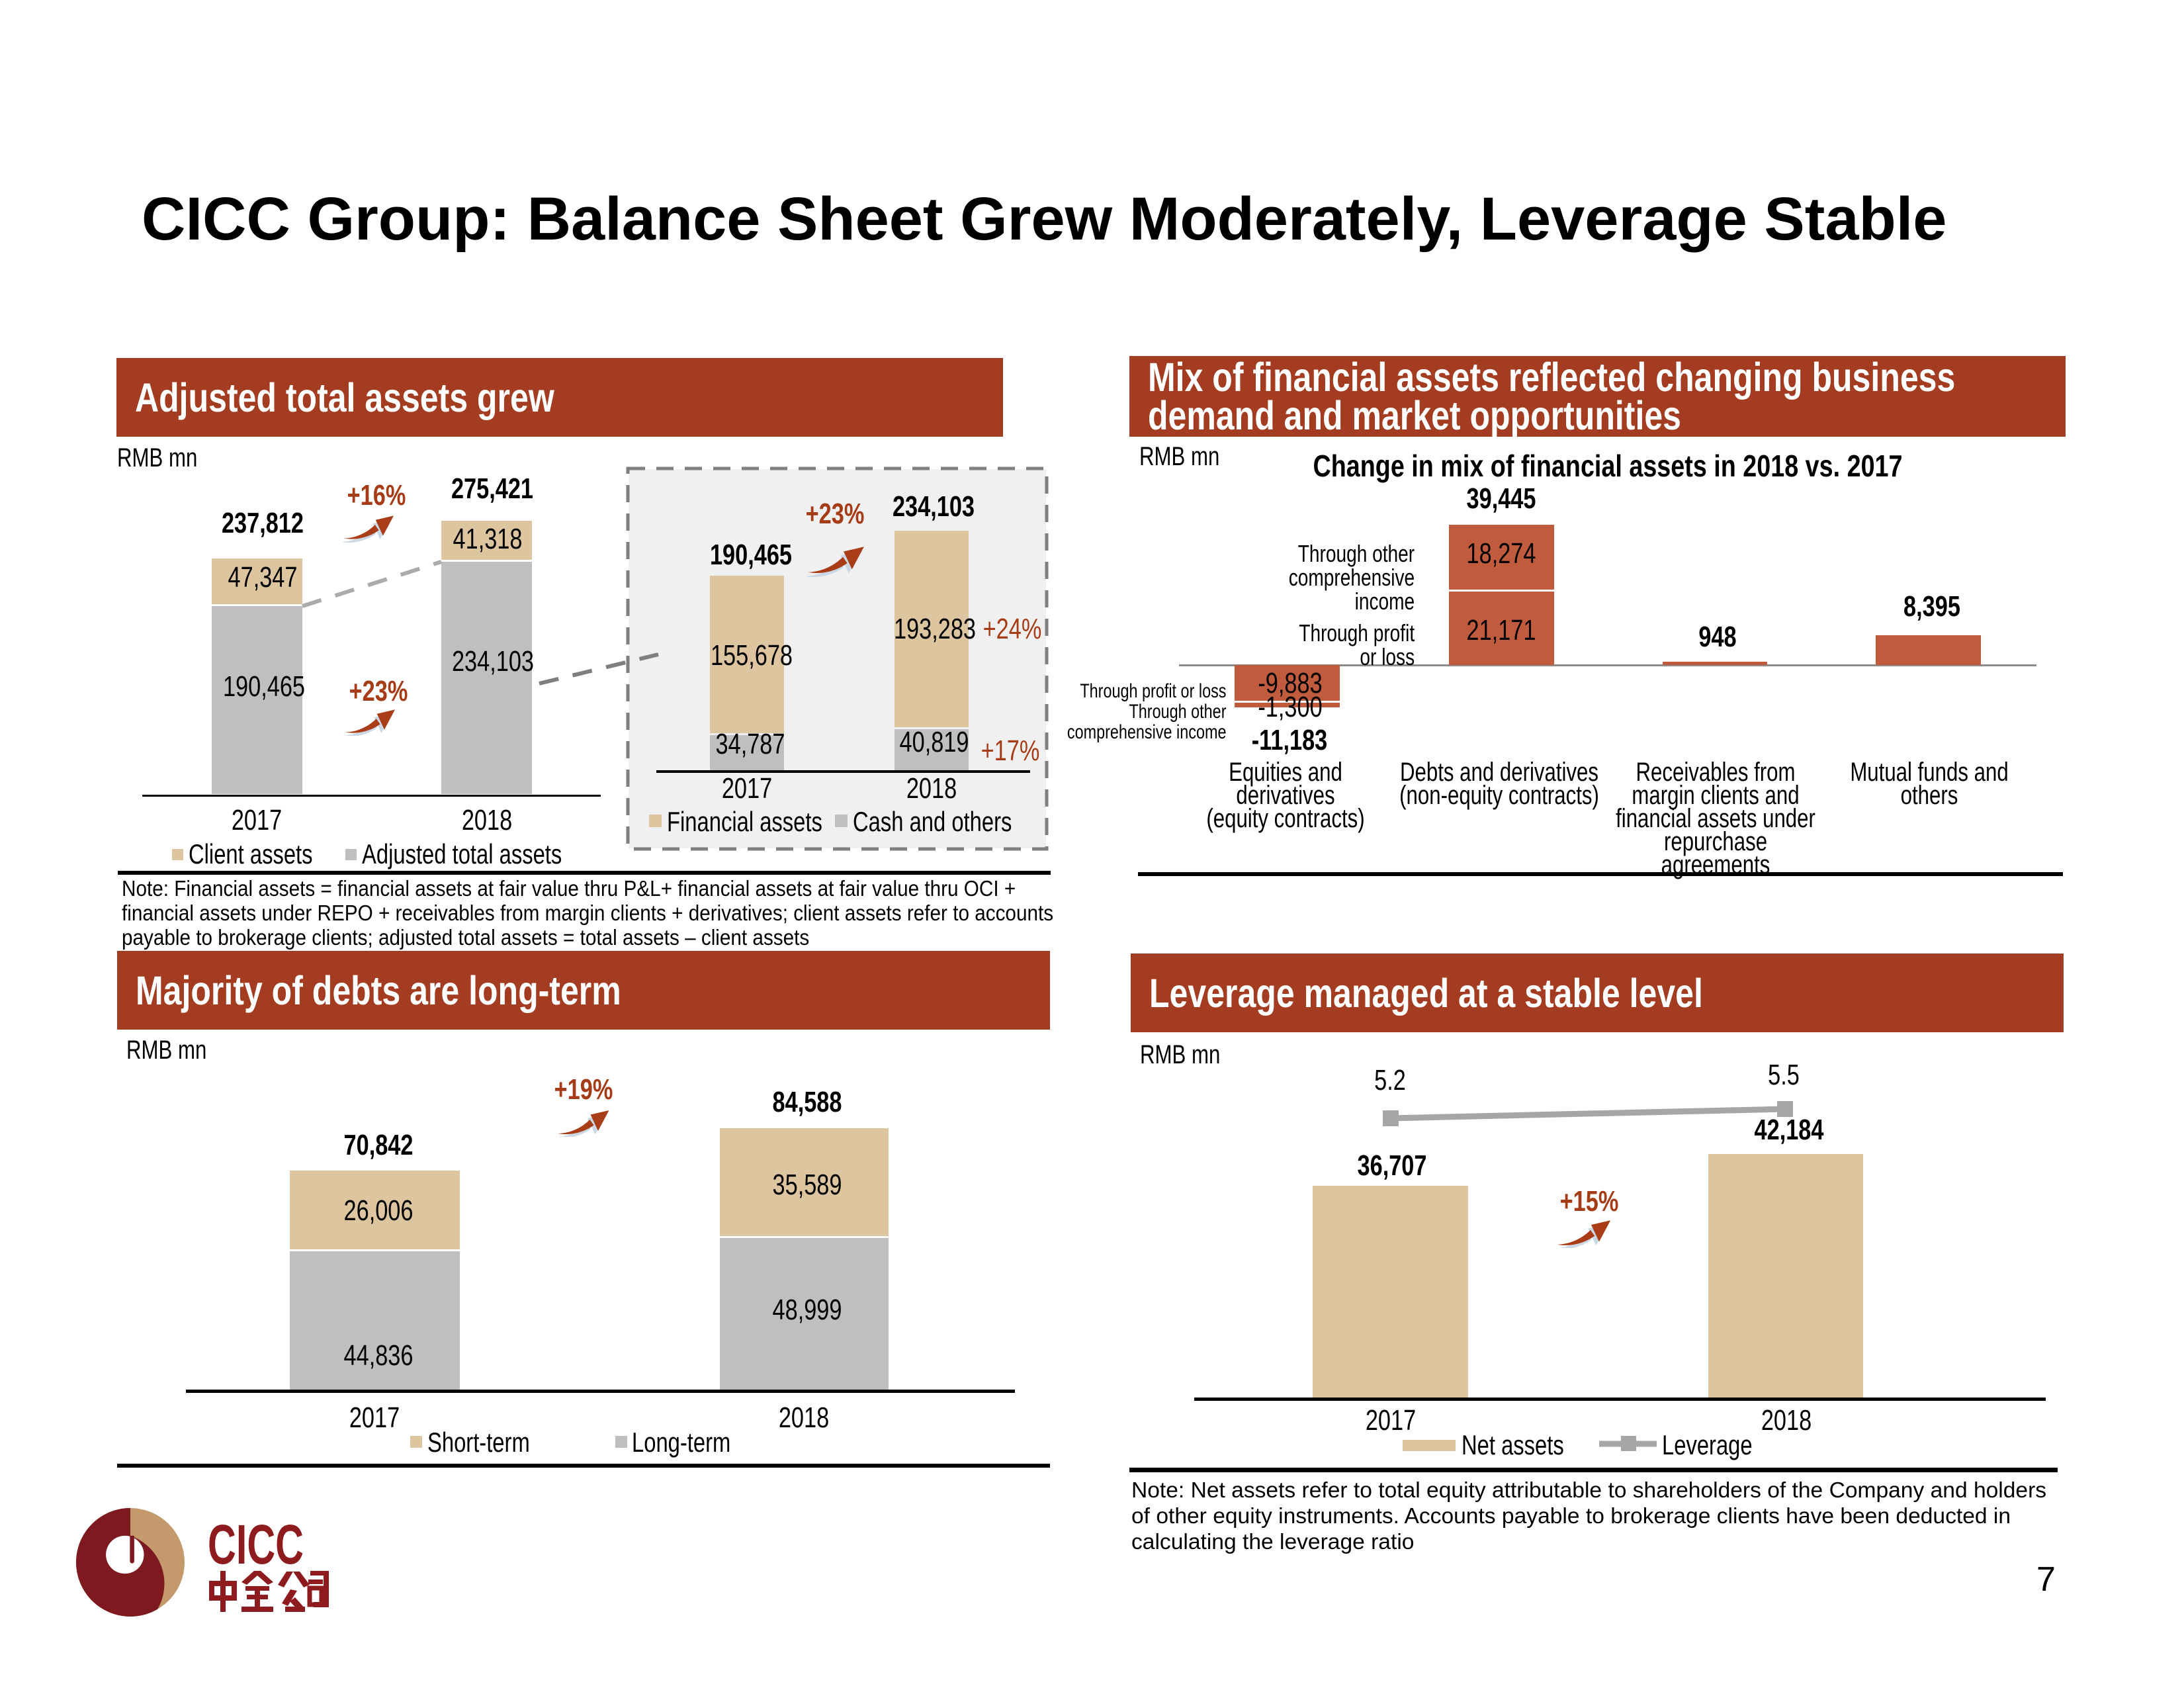 The width and height of the screenshot is (2184, 1688). I want to click on svg-text: CICC, so click(256, 1545).